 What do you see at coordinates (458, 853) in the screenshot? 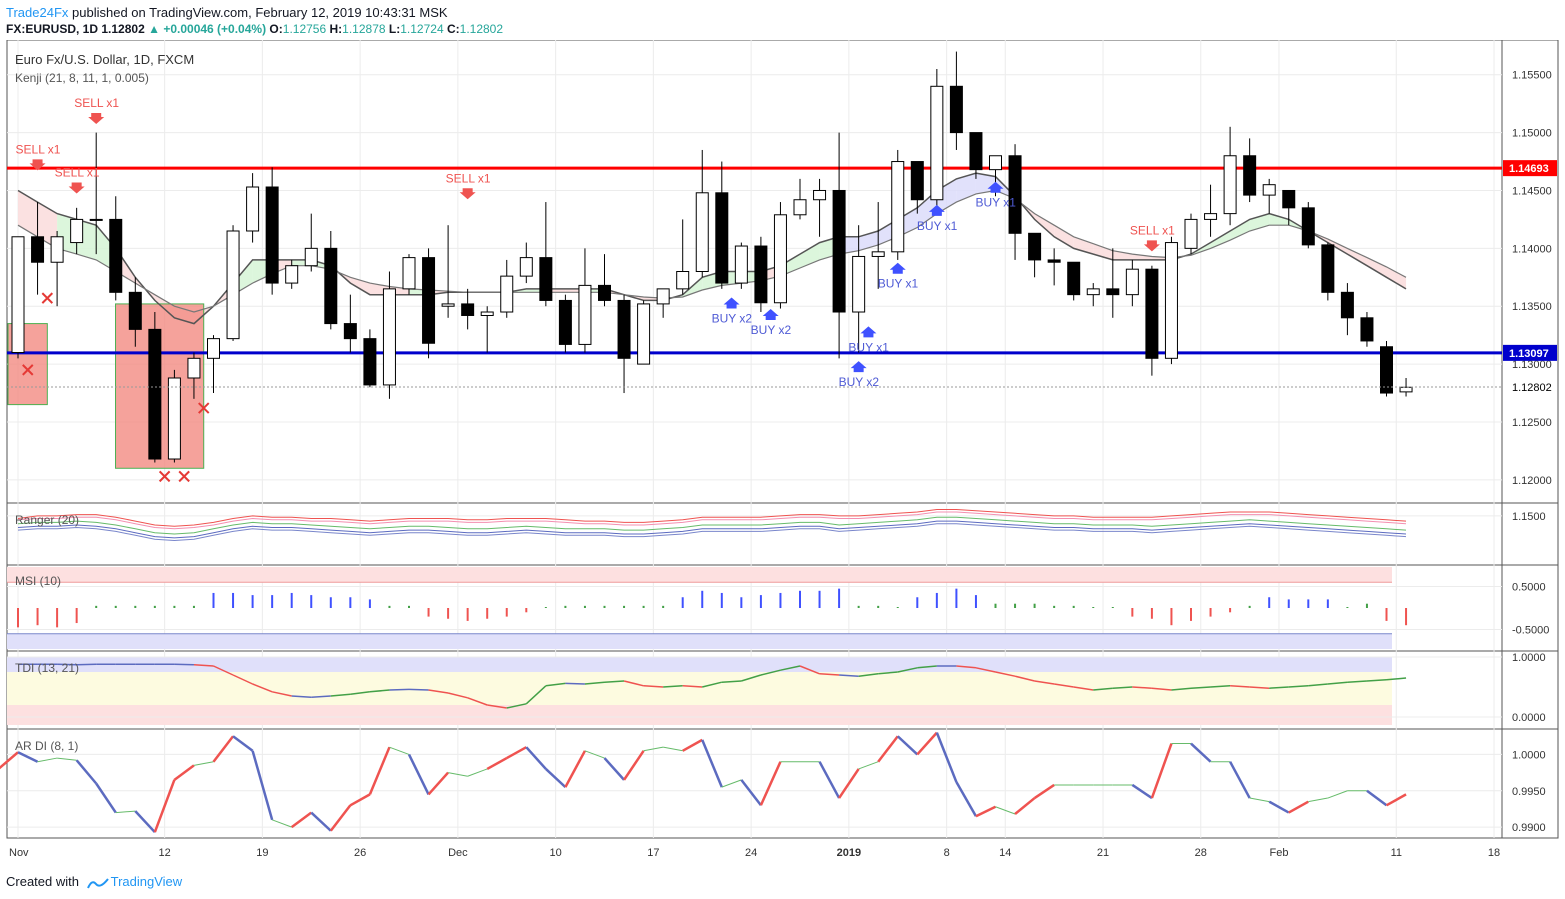
I see `time-axis-label: Dec` at bounding box center [458, 853].